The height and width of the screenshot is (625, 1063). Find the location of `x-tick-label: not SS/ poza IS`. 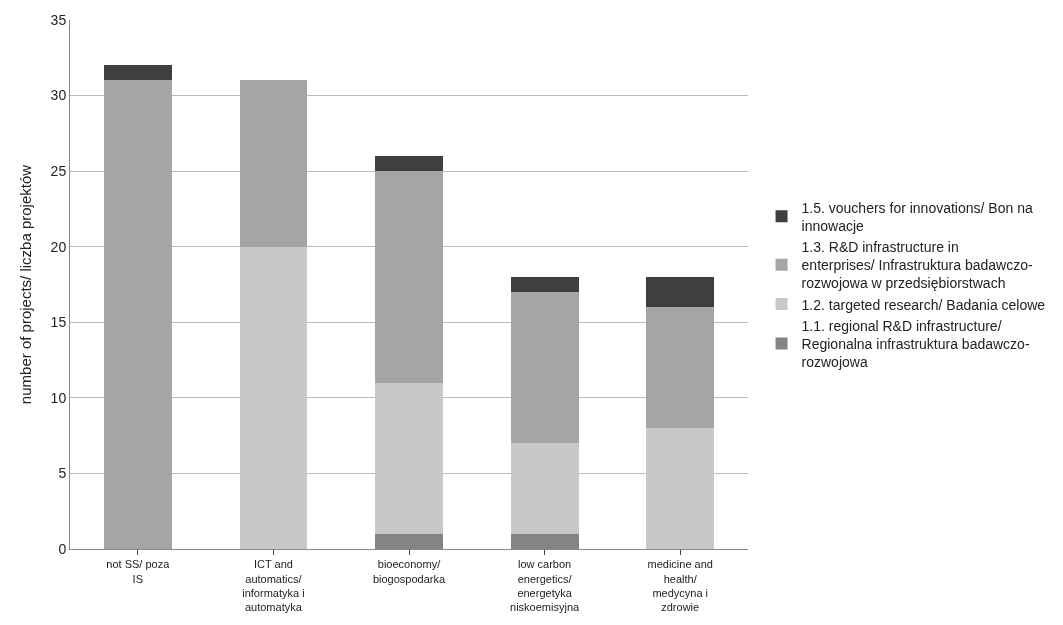

x-tick-label: not SS/ poza IS is located at coordinates (138, 571).